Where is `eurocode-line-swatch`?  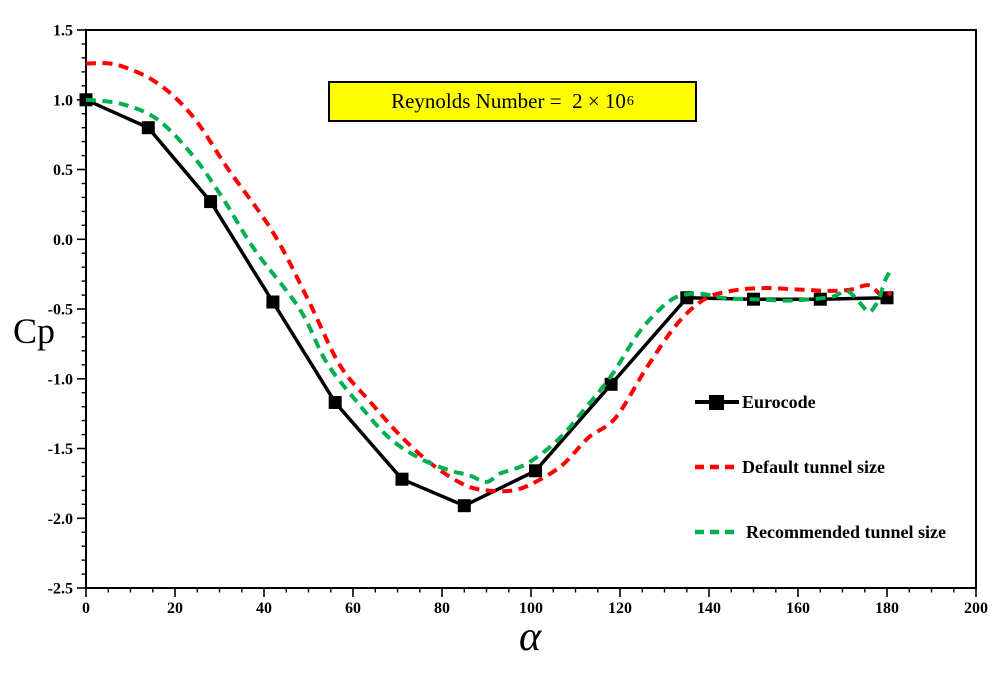 eurocode-line-swatch is located at coordinates (717, 402).